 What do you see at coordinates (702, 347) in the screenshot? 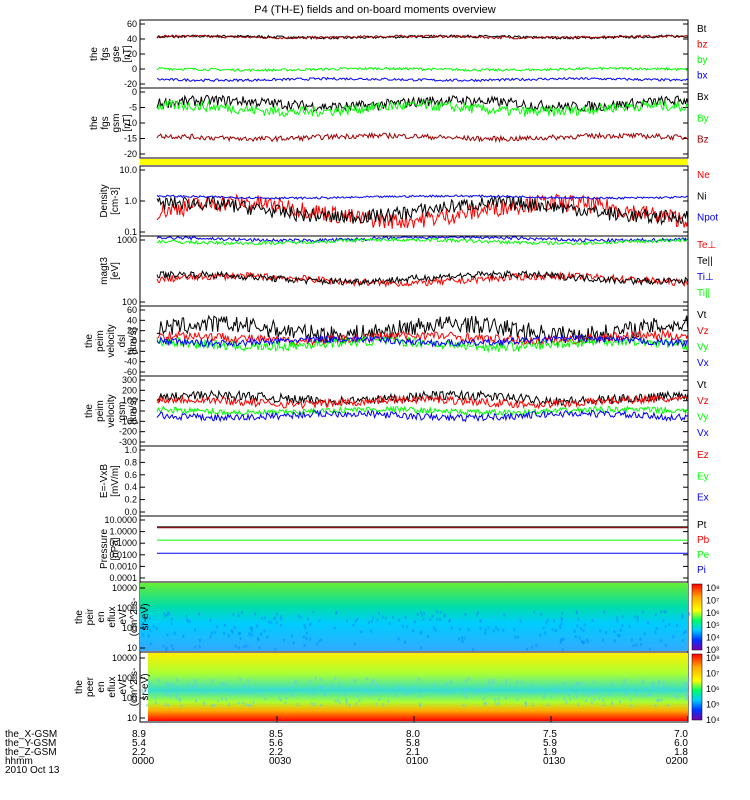
I see `legend-label: Vy` at bounding box center [702, 347].